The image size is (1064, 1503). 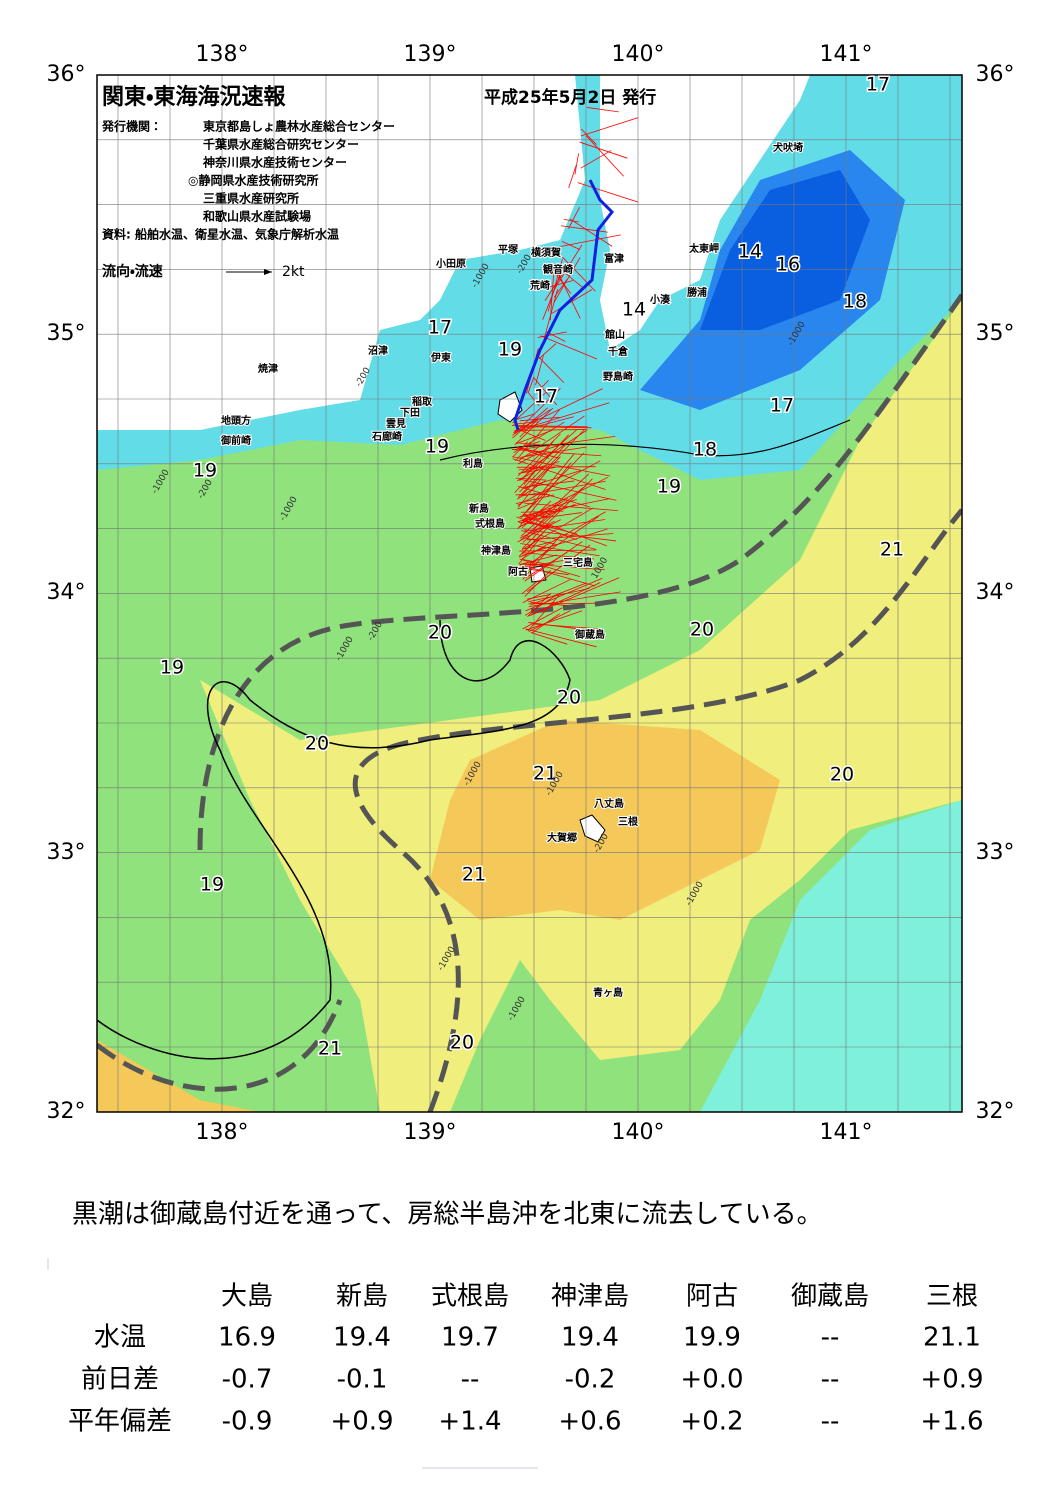 What do you see at coordinates (788, 265) in the screenshot?
I see `temperature-label: 16` at bounding box center [788, 265].